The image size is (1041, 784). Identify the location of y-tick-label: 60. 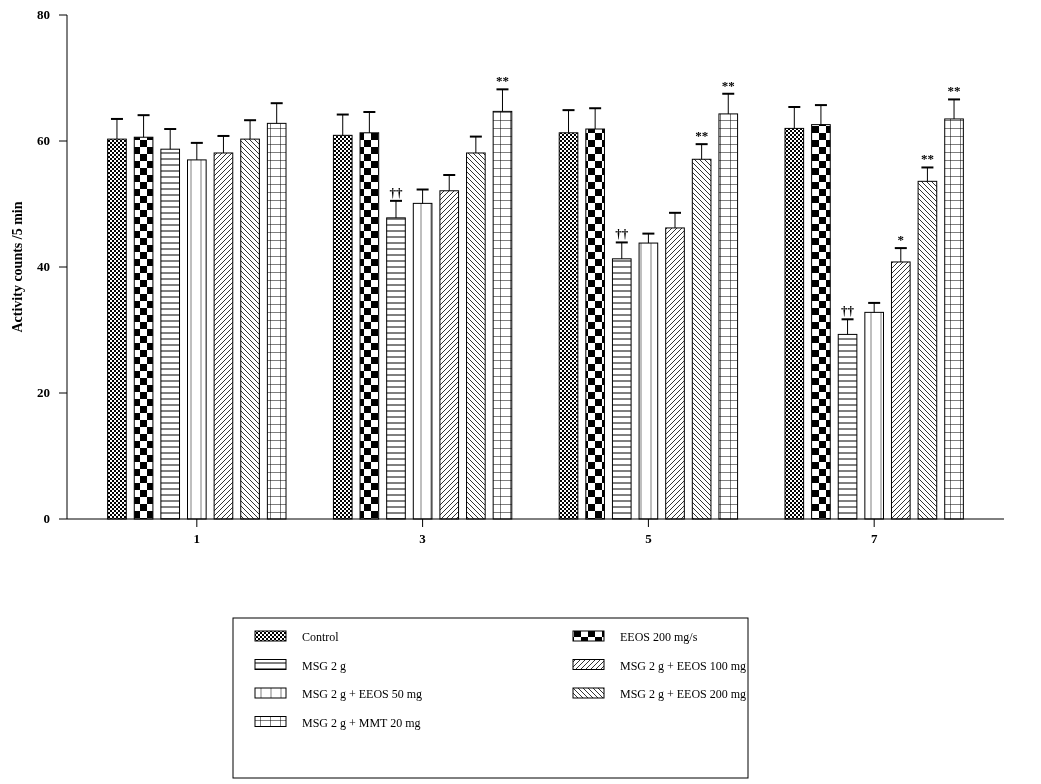
(43, 140).